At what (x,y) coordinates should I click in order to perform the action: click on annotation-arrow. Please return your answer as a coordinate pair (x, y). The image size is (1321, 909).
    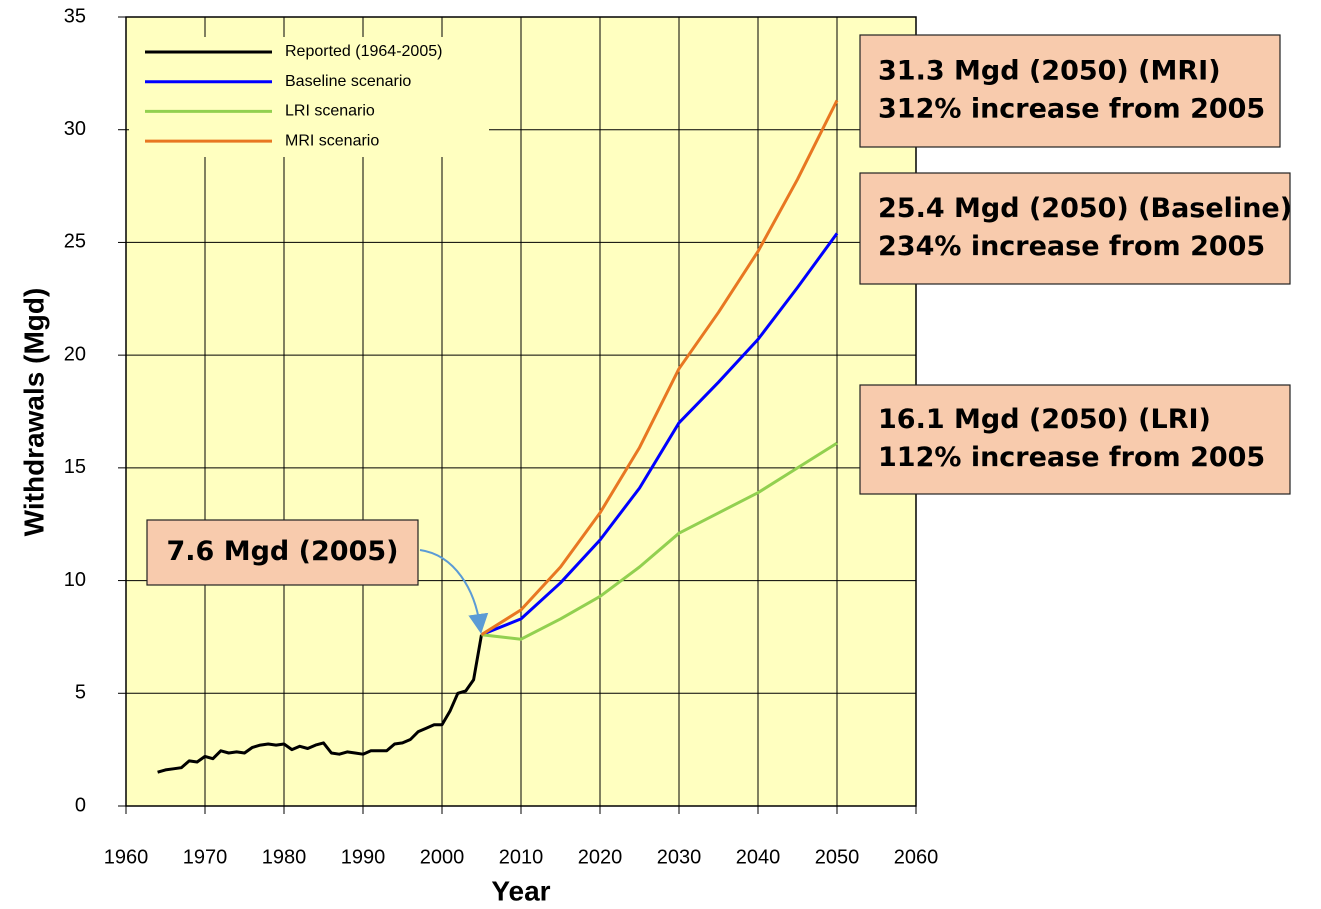
    Looking at the image, I should click on (454, 591).